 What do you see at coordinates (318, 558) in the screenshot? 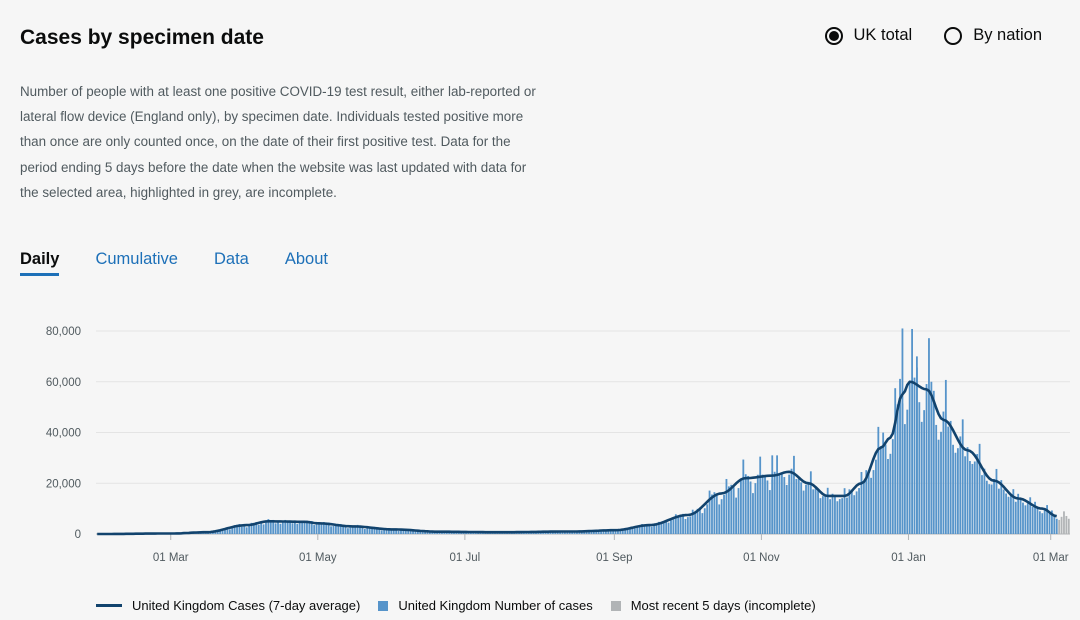
I see `x-tick-label: 01 May` at bounding box center [318, 558].